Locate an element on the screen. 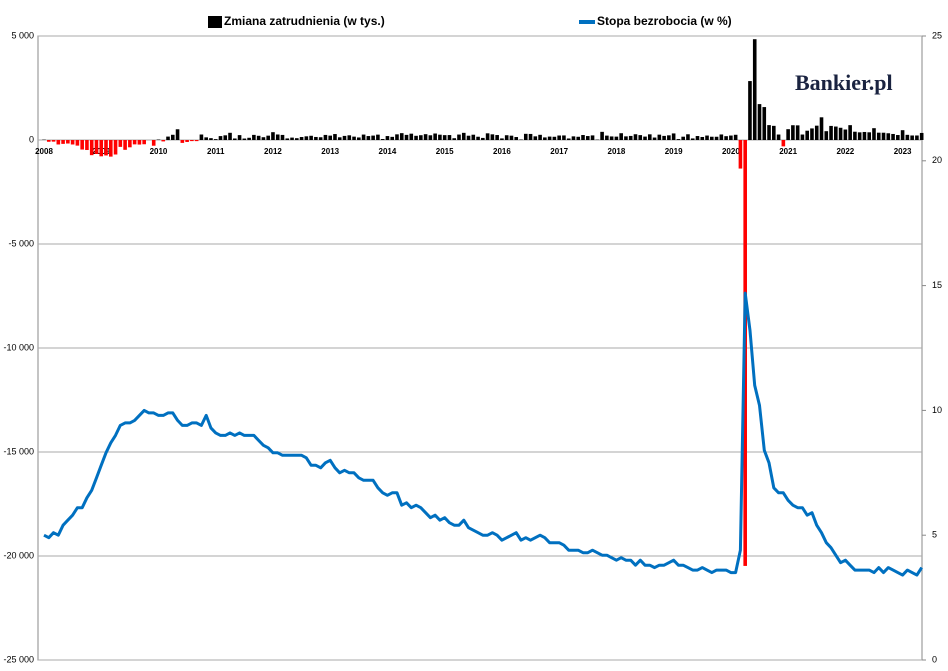 This screenshot has width=948, height=671. x-tick-label: 2020 is located at coordinates (731, 151).